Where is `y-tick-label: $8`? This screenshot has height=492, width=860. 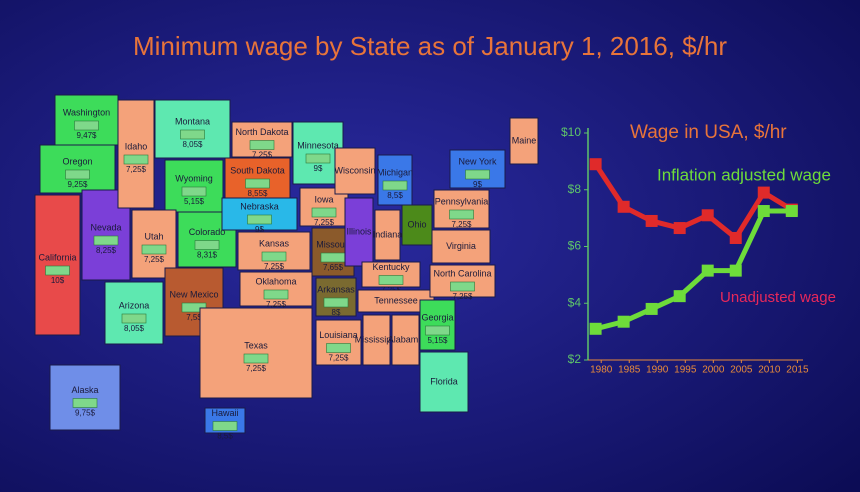 y-tick-label: $8 is located at coordinates (575, 189).